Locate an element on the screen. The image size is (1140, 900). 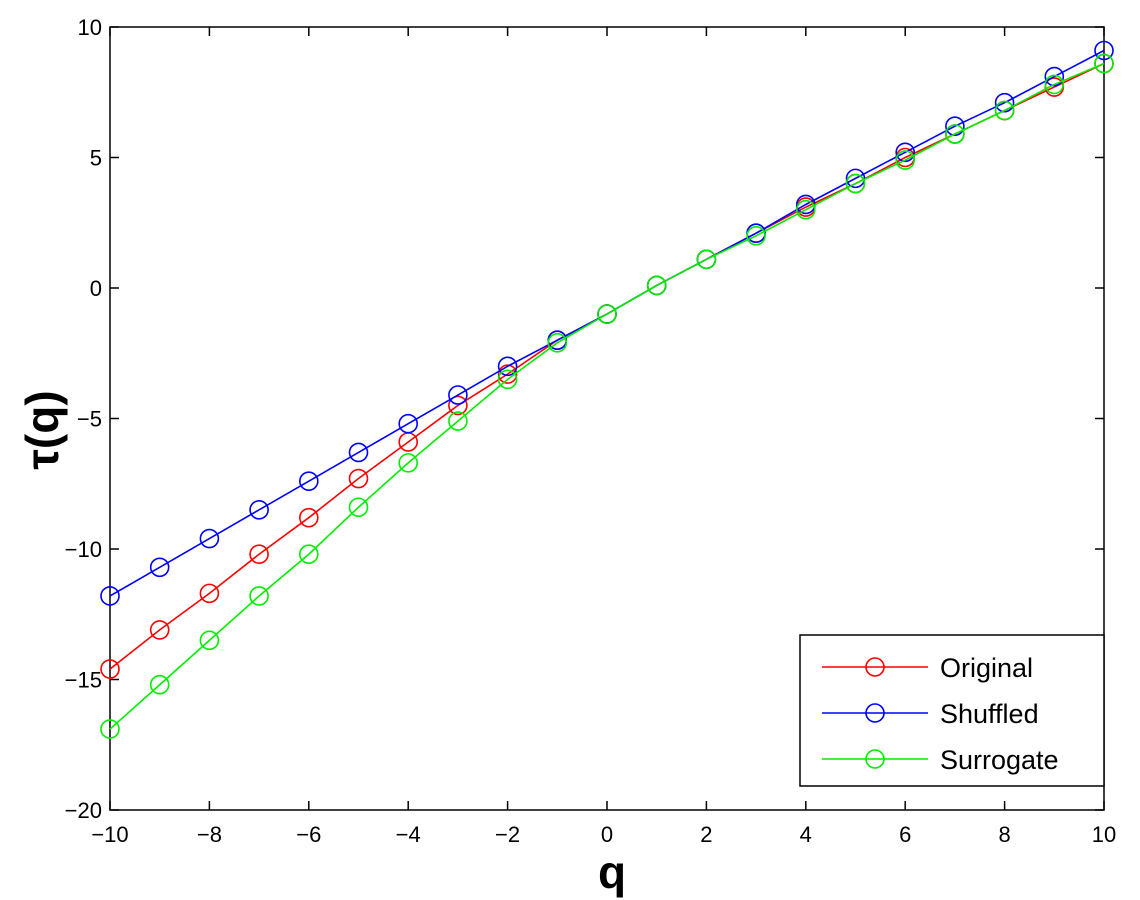
legend-item-shuffled: Shuffled is located at coordinates (930, 714).